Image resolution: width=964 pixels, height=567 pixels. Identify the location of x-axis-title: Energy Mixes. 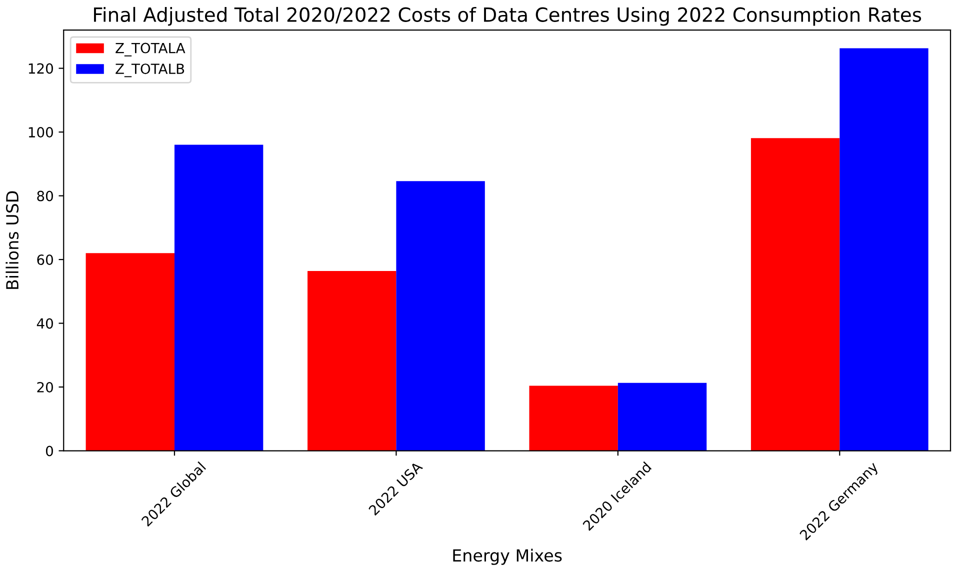
(507, 556).